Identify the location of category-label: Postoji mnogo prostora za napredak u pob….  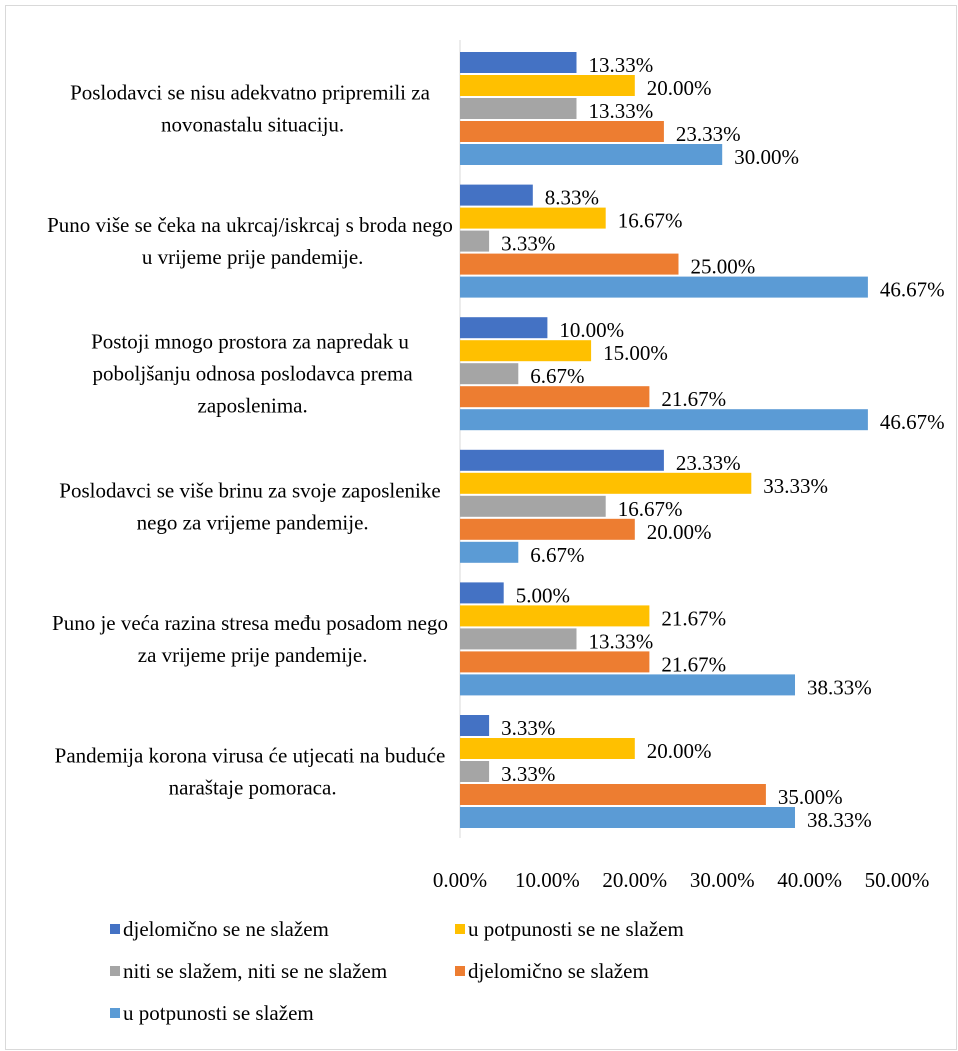
(250, 374).